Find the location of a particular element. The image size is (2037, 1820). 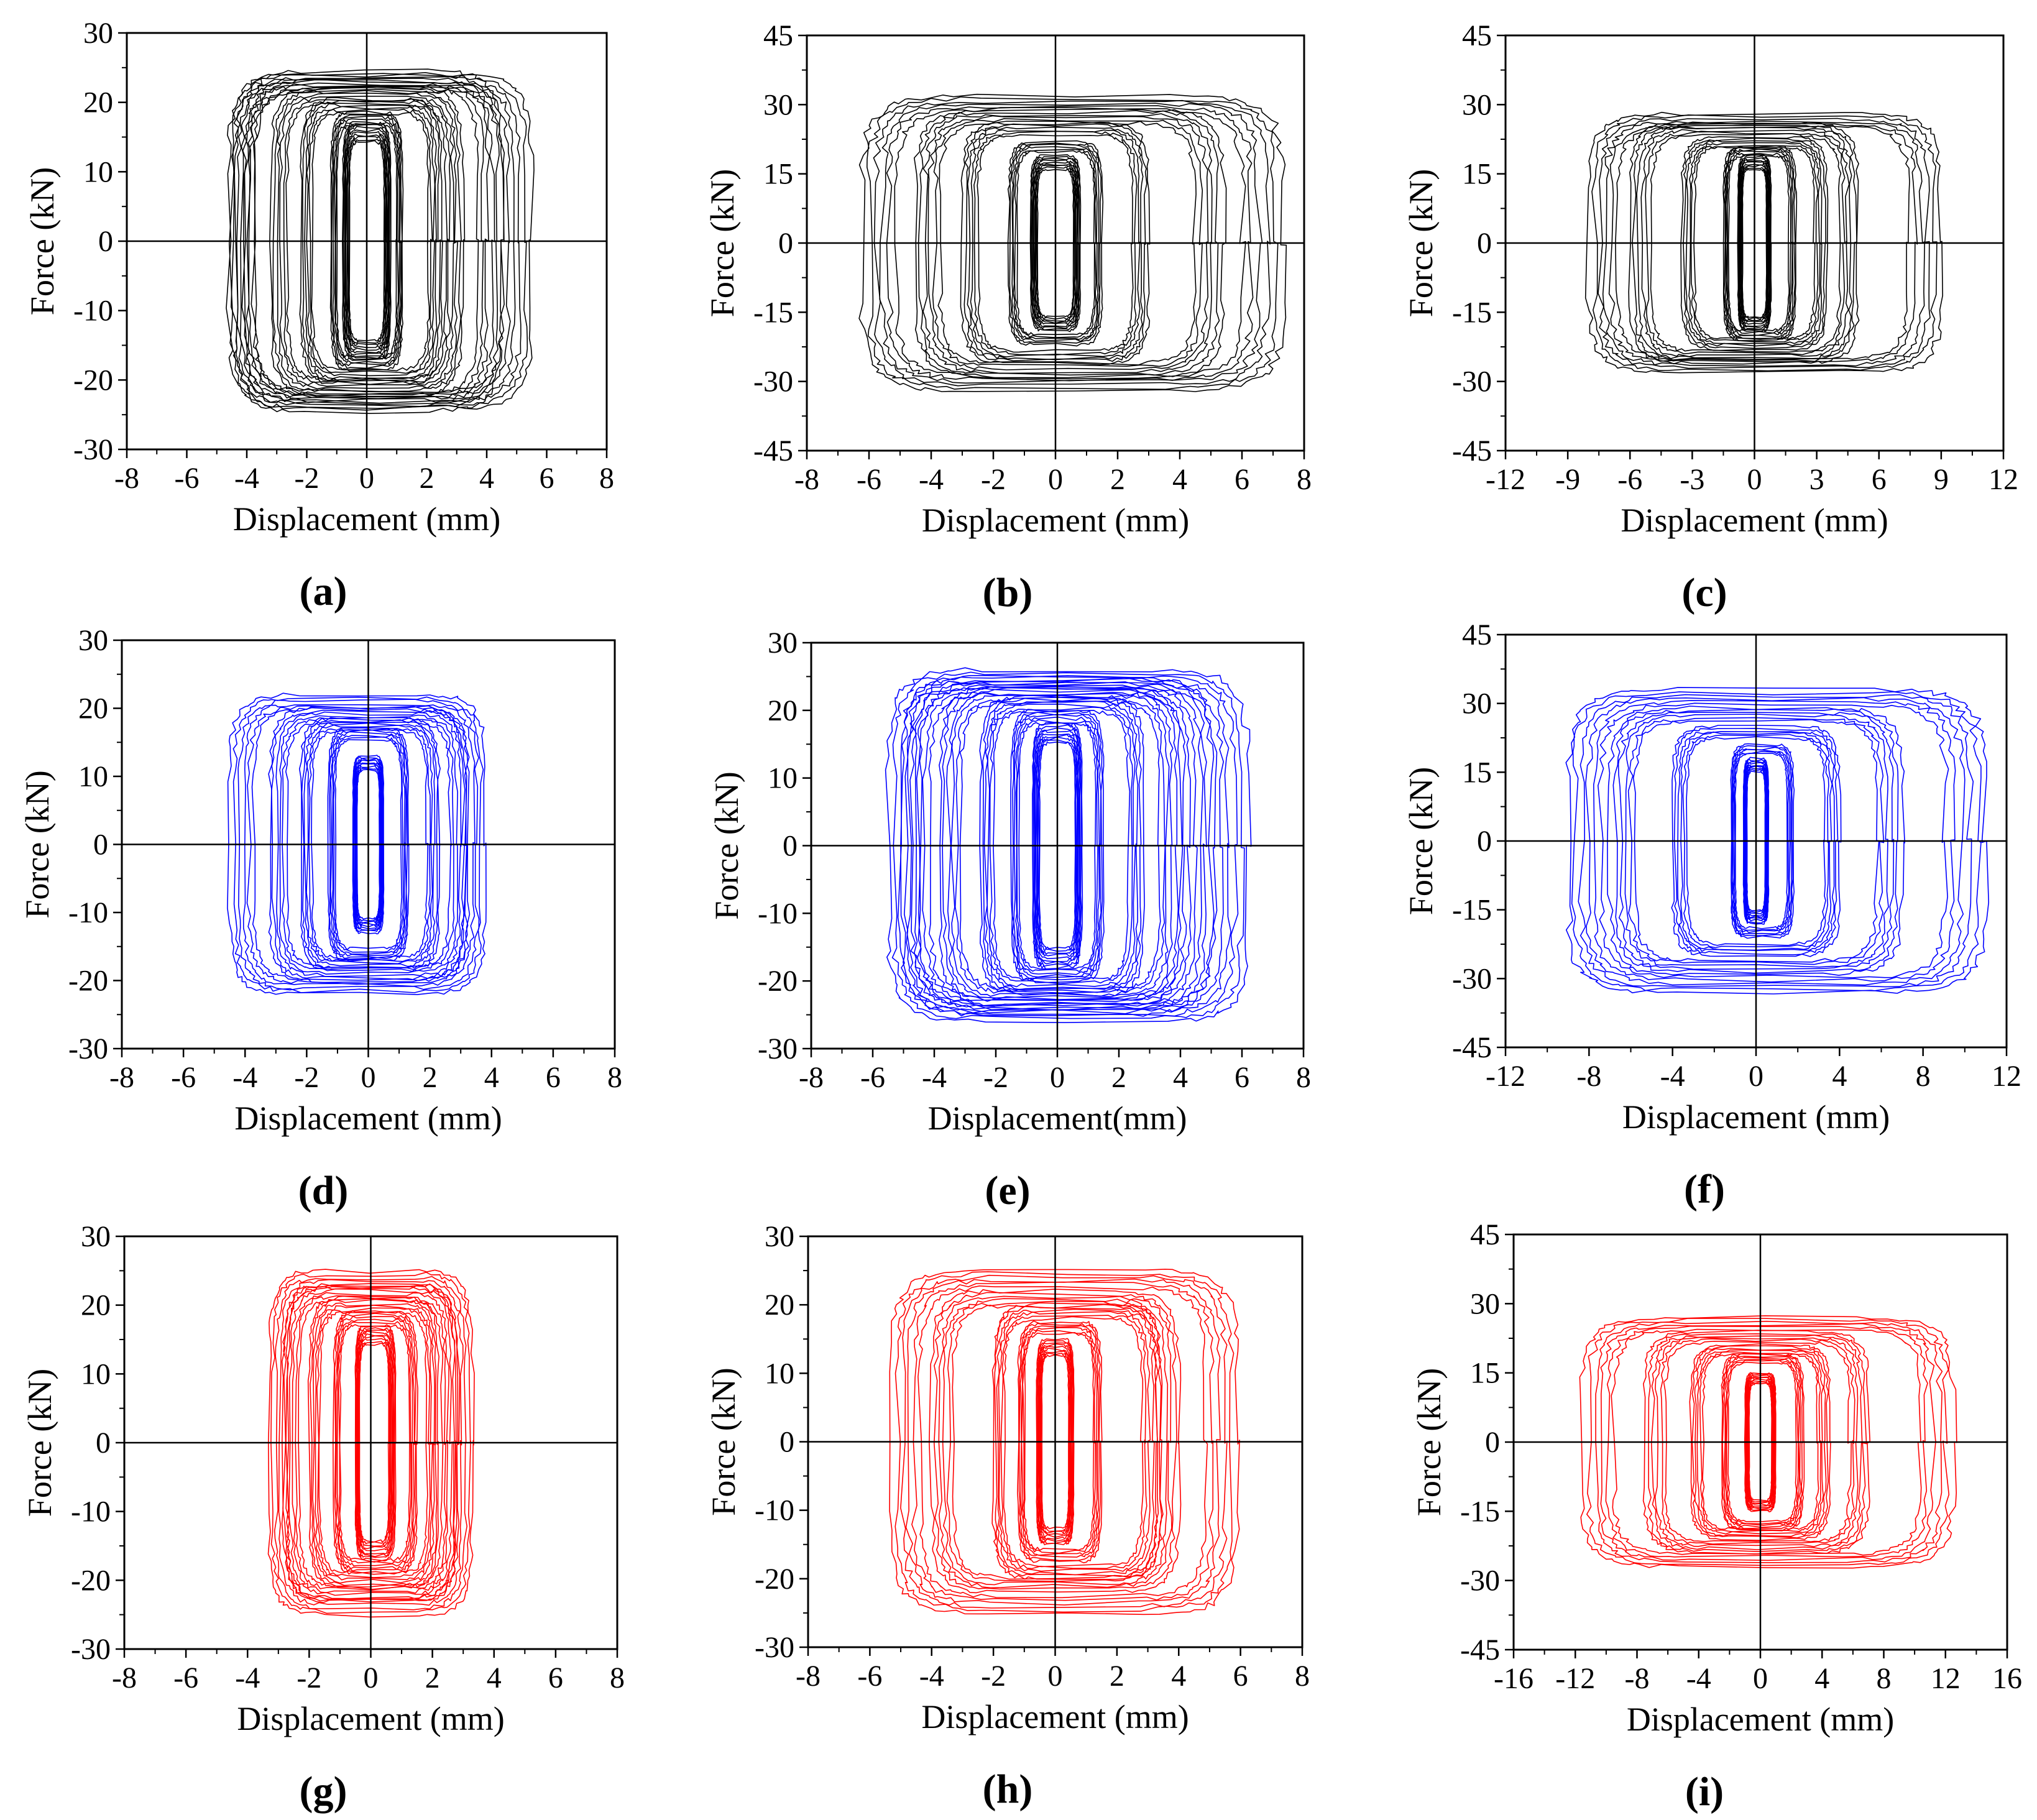

data-series-e is located at coordinates (1068, 845).